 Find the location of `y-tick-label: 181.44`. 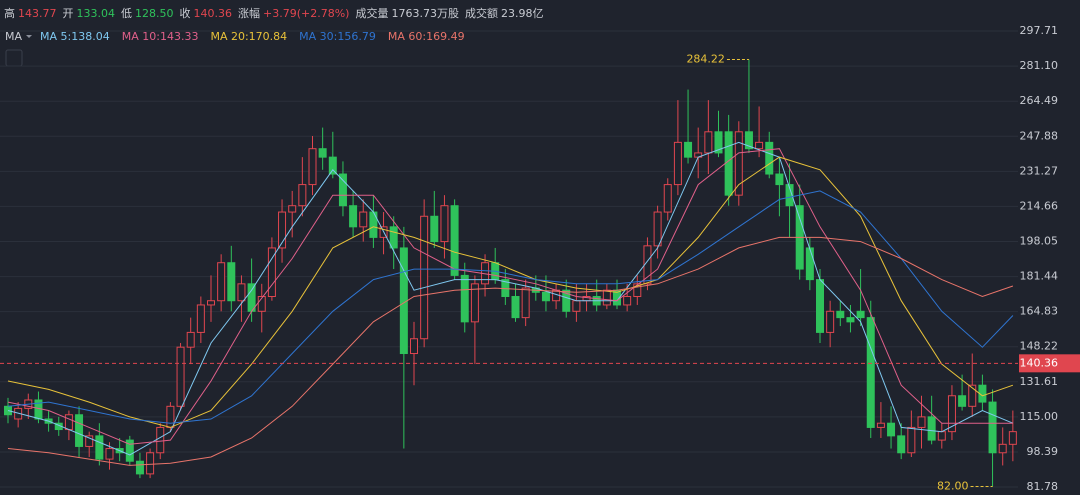

y-tick-label: 181.44 is located at coordinates (1039, 276).